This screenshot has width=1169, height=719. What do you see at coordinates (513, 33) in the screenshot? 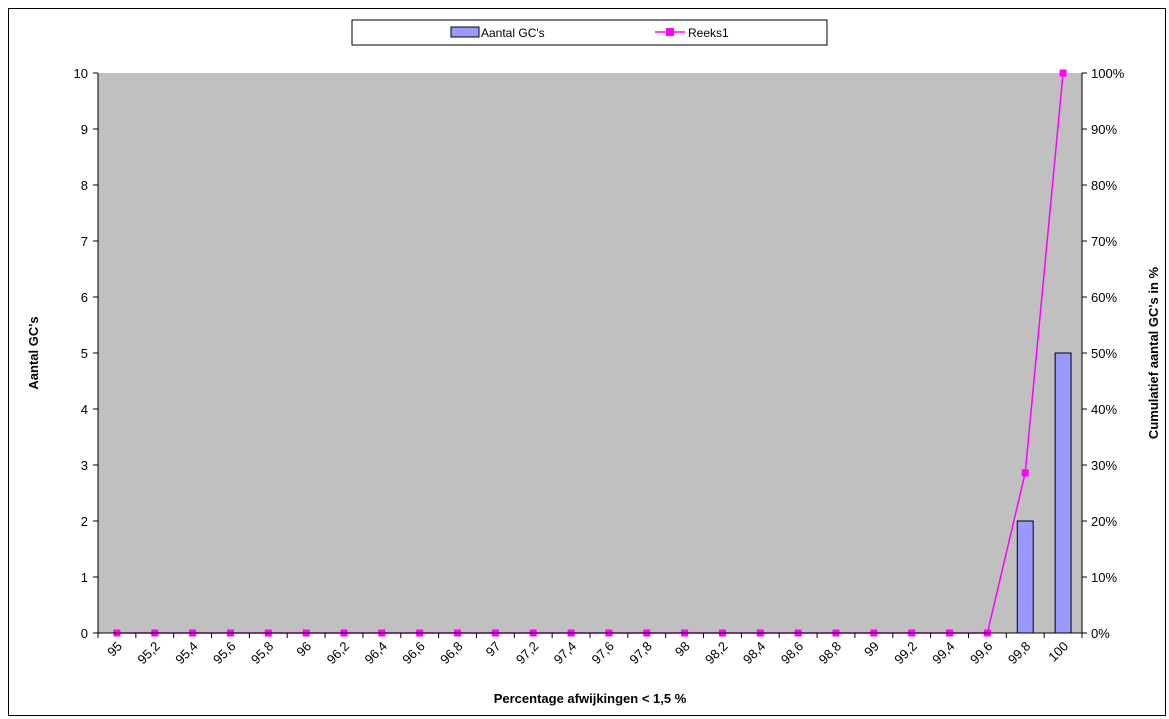
I see `legend-label-bars: Aantal GC's` at bounding box center [513, 33].